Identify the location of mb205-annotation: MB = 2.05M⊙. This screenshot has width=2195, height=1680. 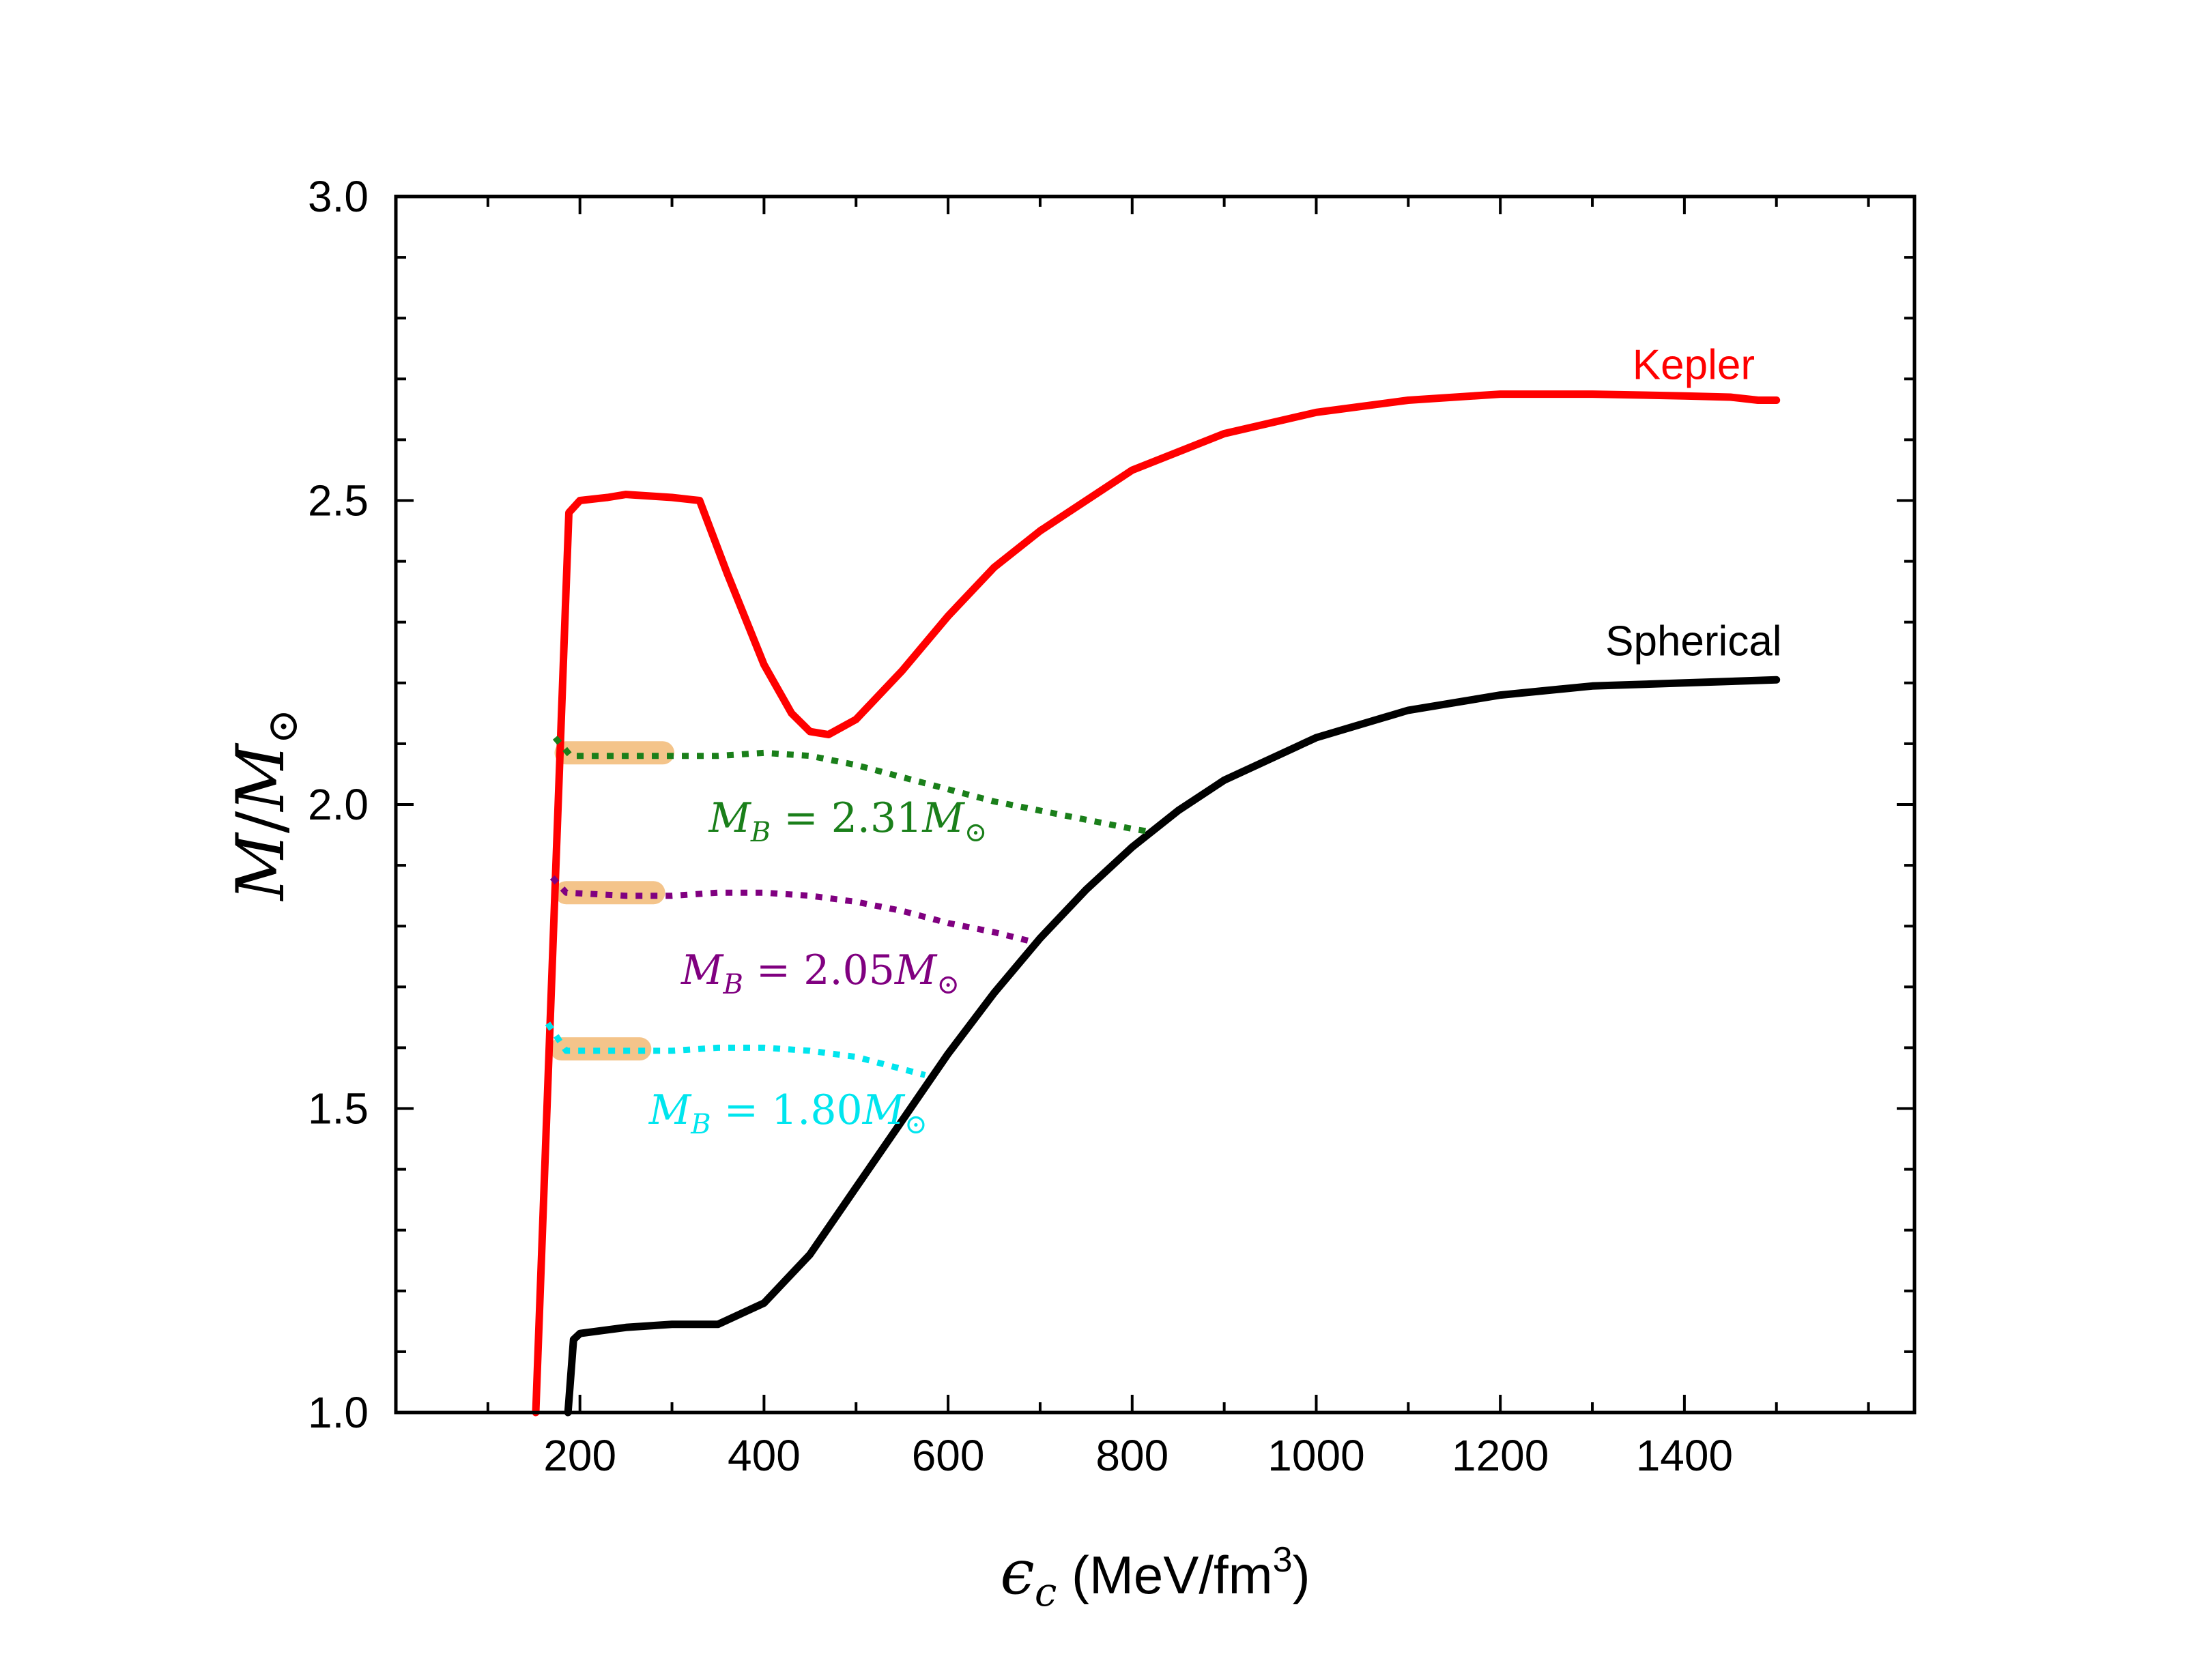
(820, 973).